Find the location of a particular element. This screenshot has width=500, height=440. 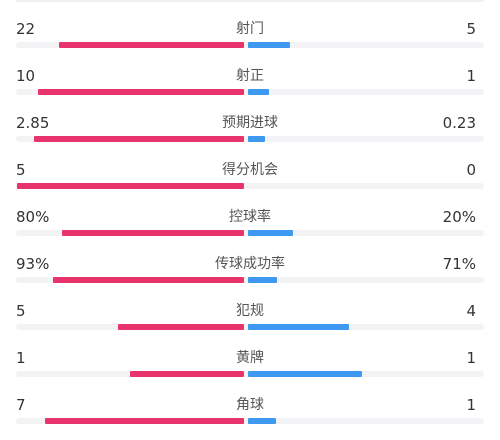

stat-label: 射门 is located at coordinates (250, 29).